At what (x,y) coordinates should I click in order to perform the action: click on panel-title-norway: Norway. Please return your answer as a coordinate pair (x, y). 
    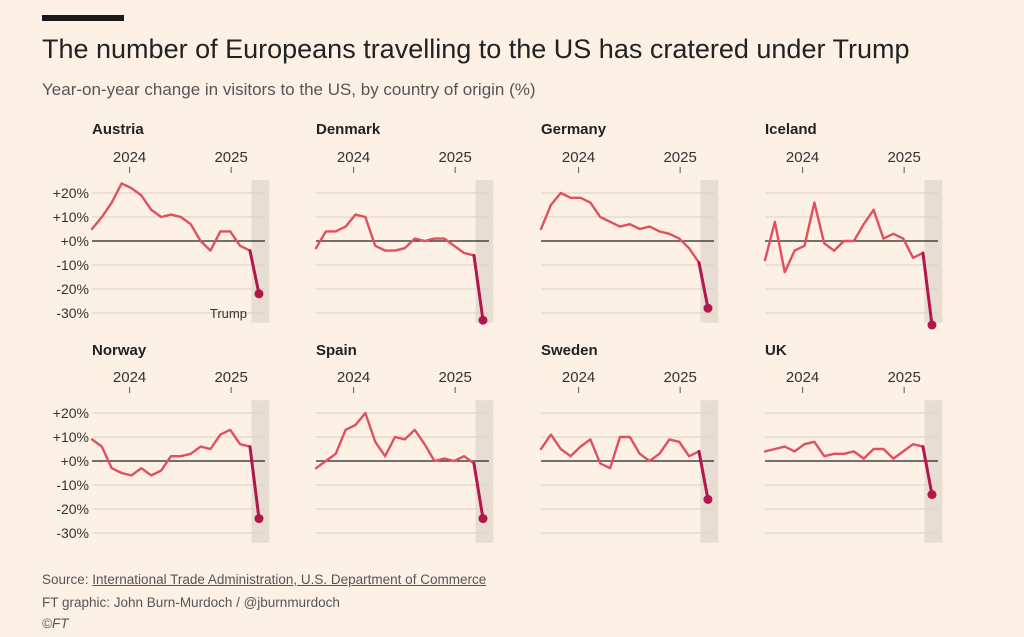
    Looking at the image, I should click on (119, 350).